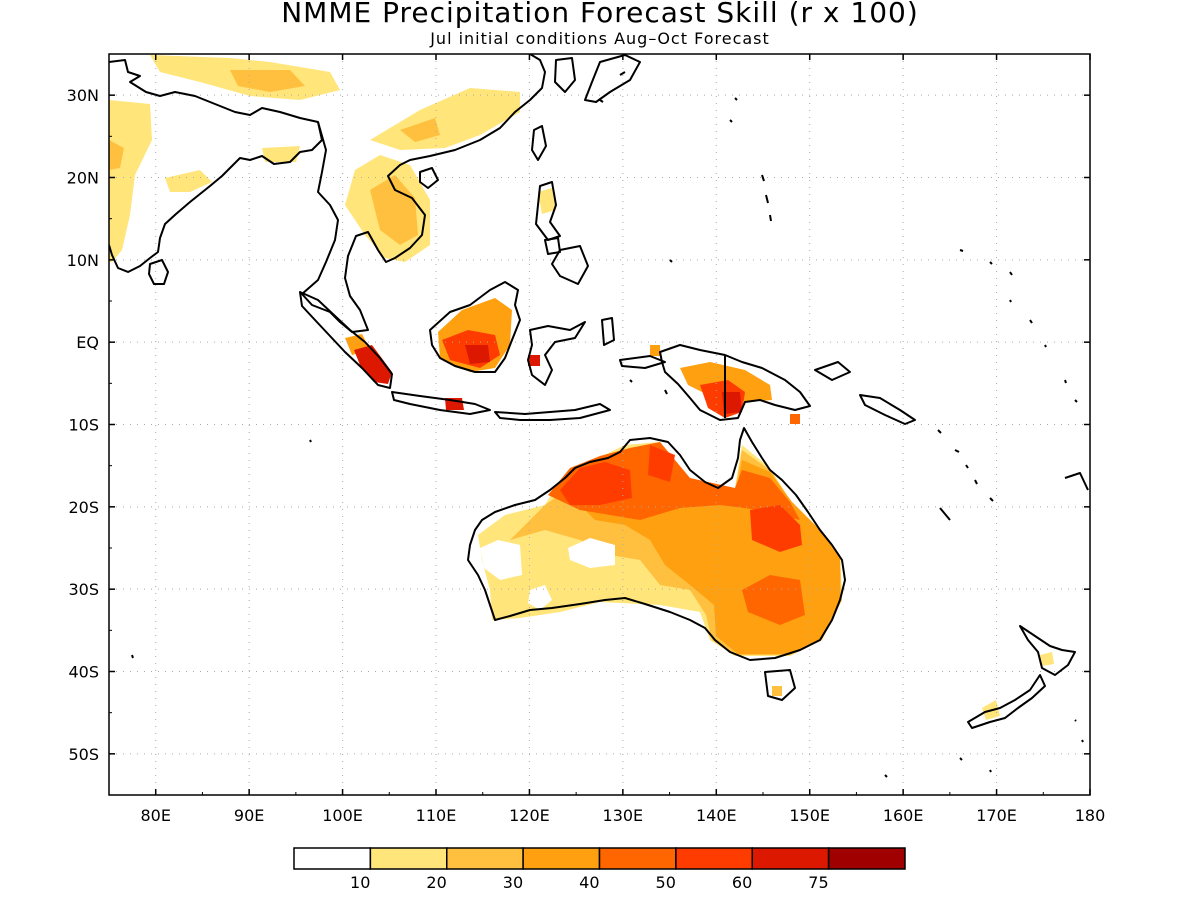 The height and width of the screenshot is (900, 1200). Describe the element at coordinates (83, 260) in the screenshot. I see `y-tick-label: 10N` at that location.